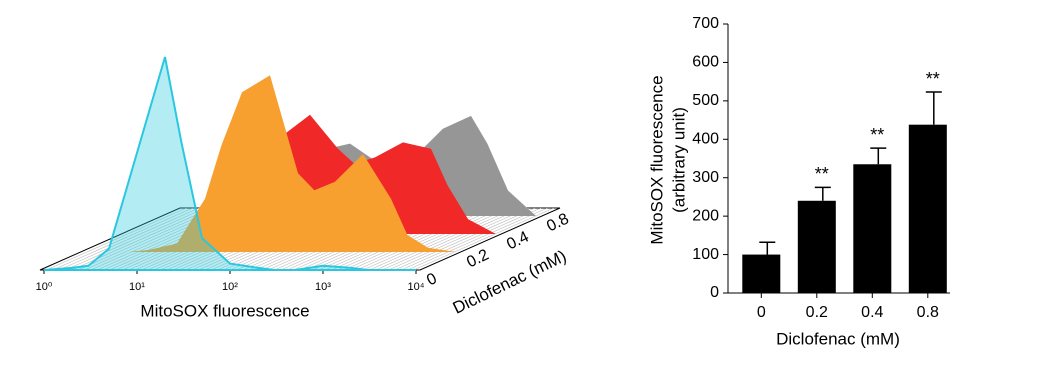 This screenshot has width=1056, height=371. I want to click on x-tick-label: 10³, so click(323, 287).